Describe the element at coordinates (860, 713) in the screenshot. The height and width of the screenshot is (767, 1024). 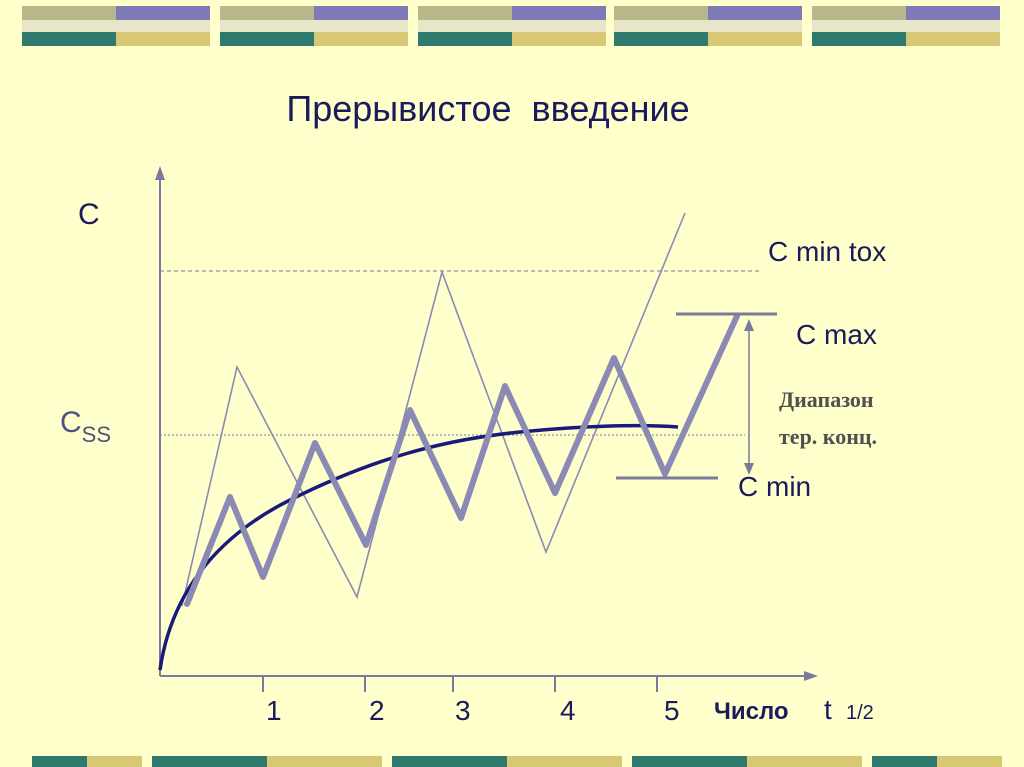
I see `x-axis-caption-half: 1/2` at that location.